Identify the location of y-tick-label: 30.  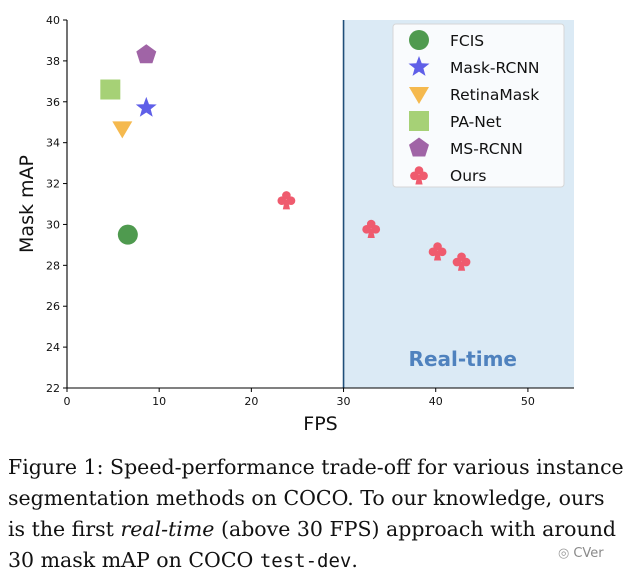
(53, 224).